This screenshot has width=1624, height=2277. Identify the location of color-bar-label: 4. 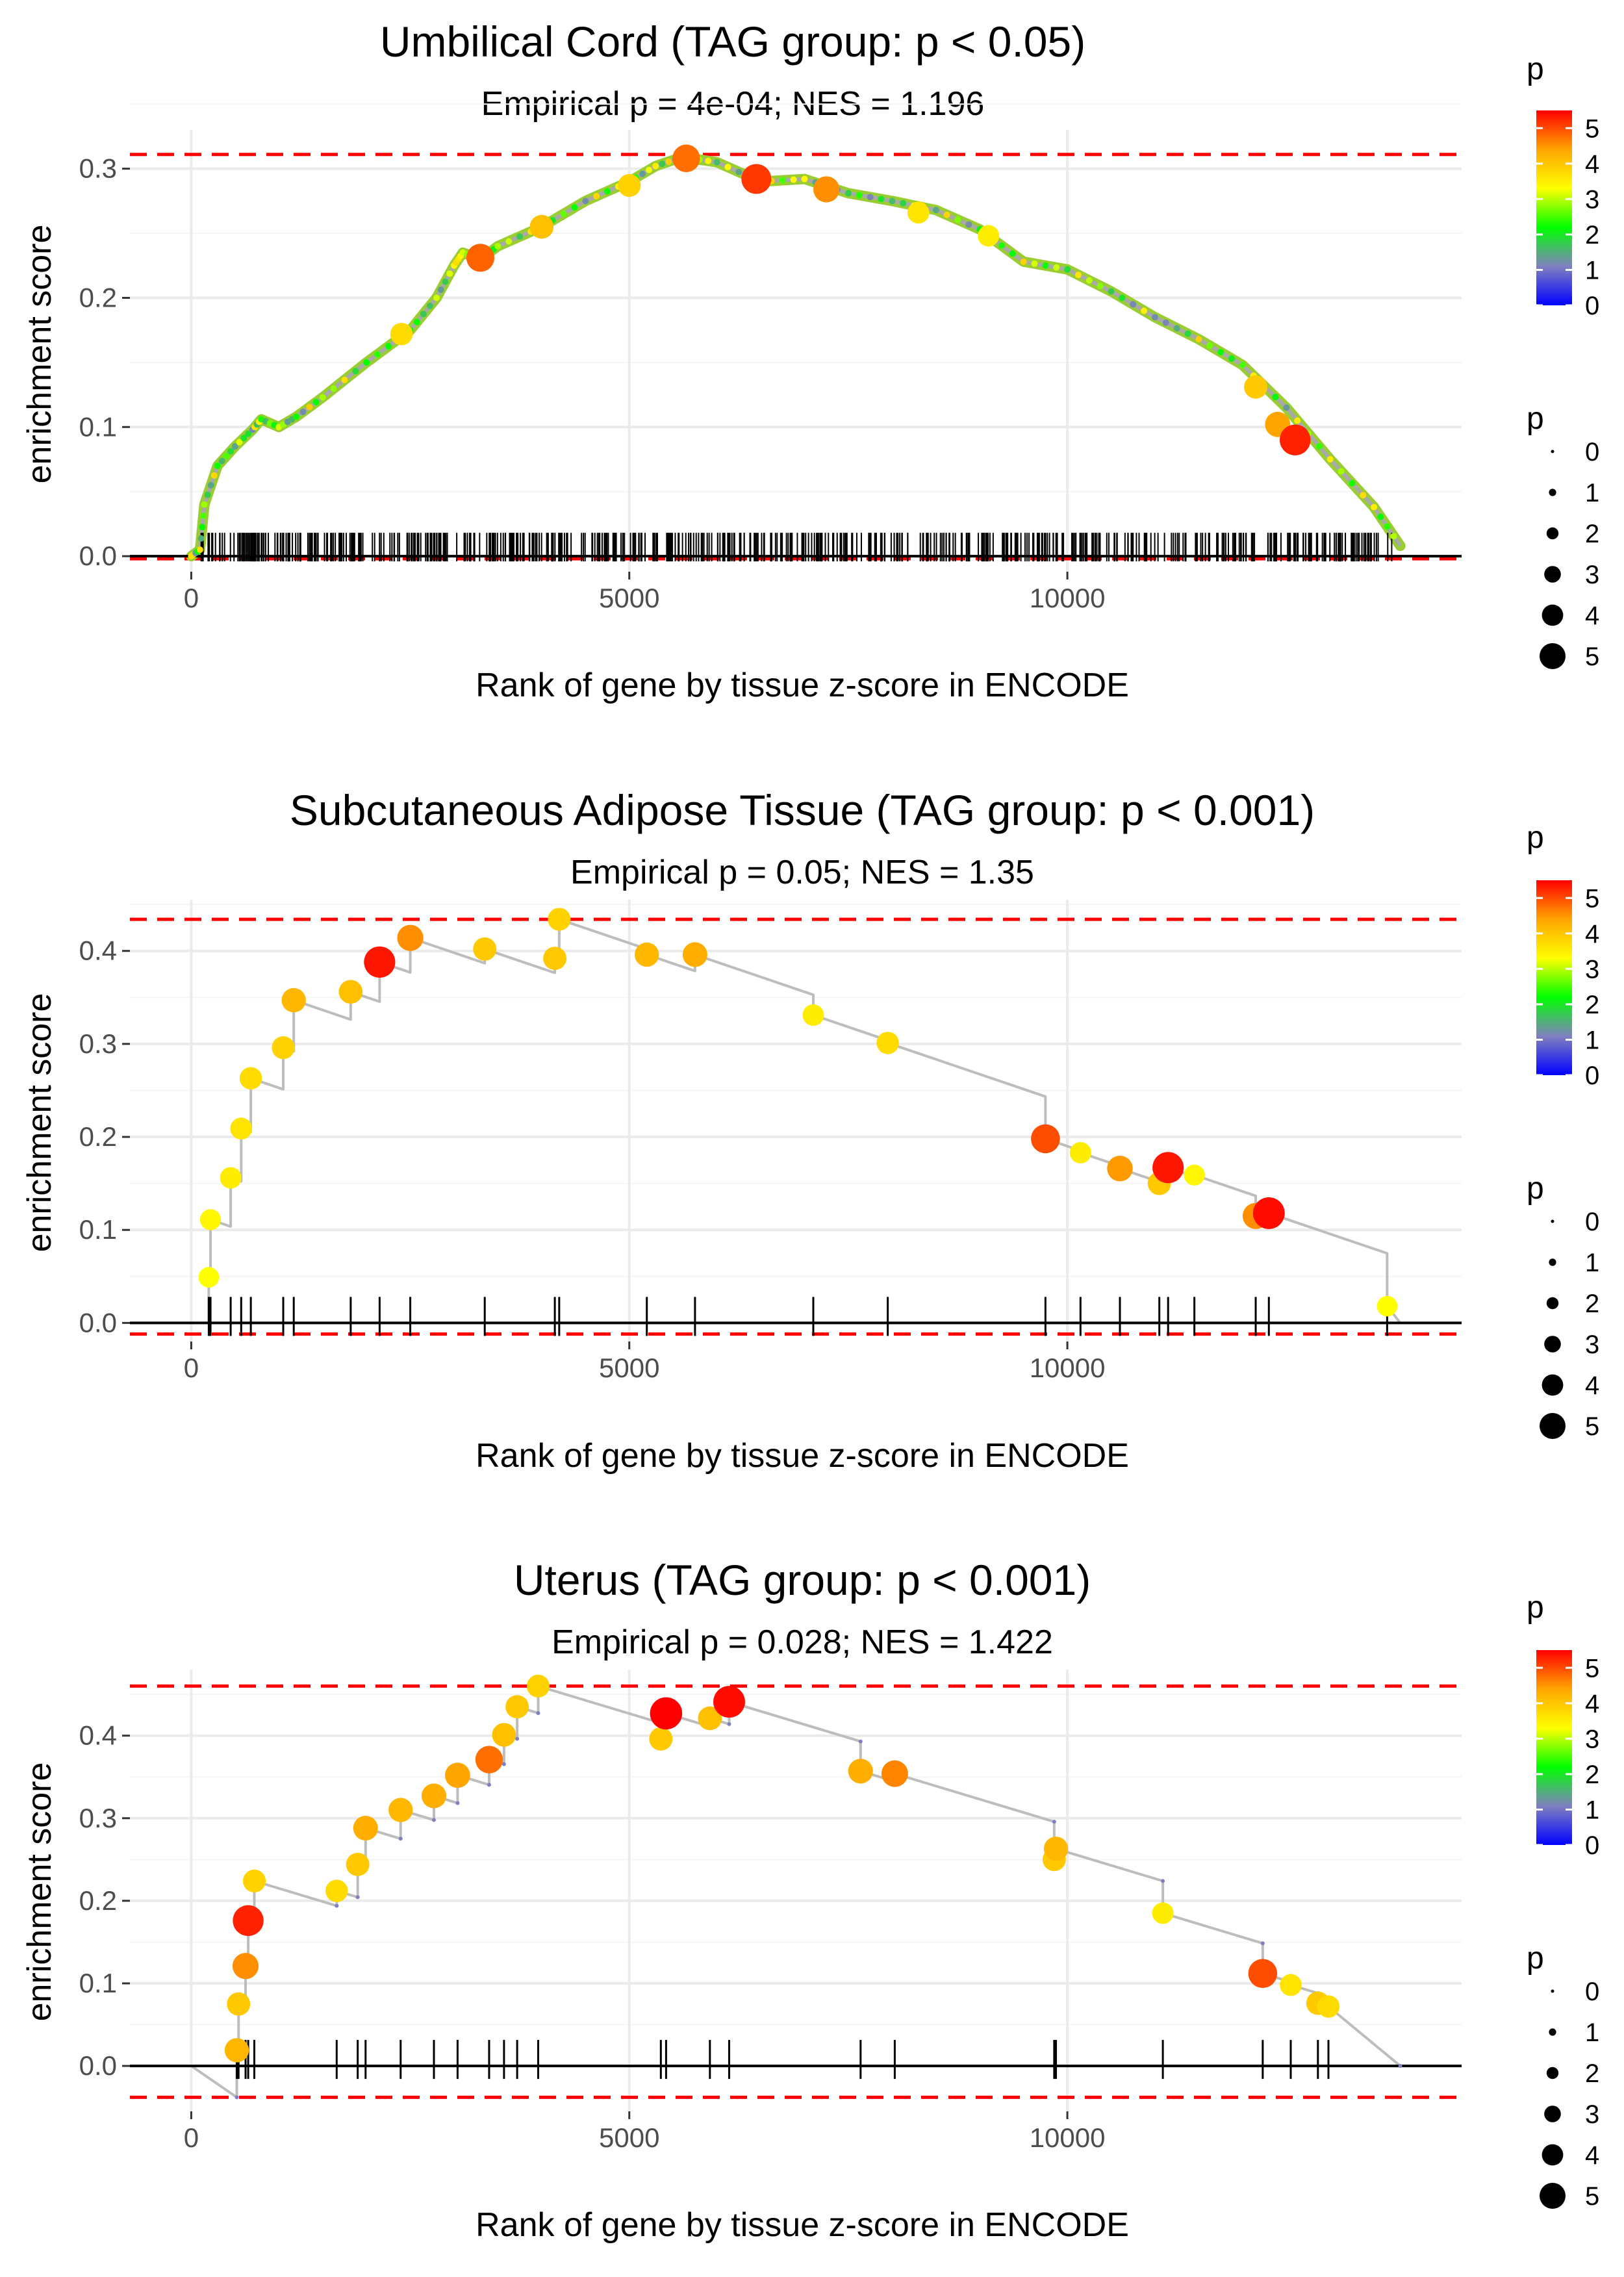
(1592, 1704).